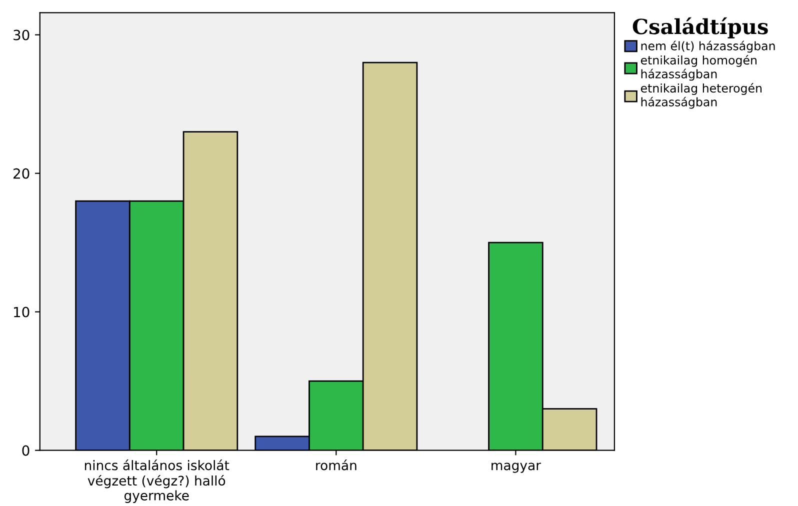 This screenshot has width=798, height=506. I want to click on y-tick-label: 20, so click(22, 173).